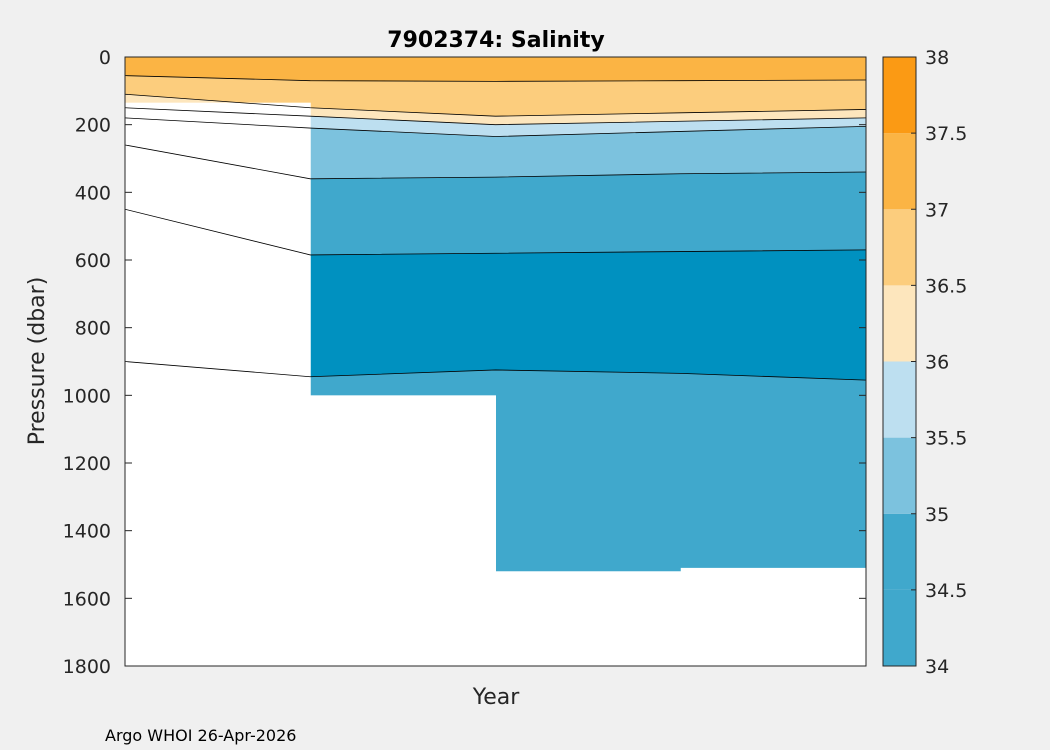 The image size is (1050, 750). I want to click on y-tick-label: 1400, so click(87, 532).